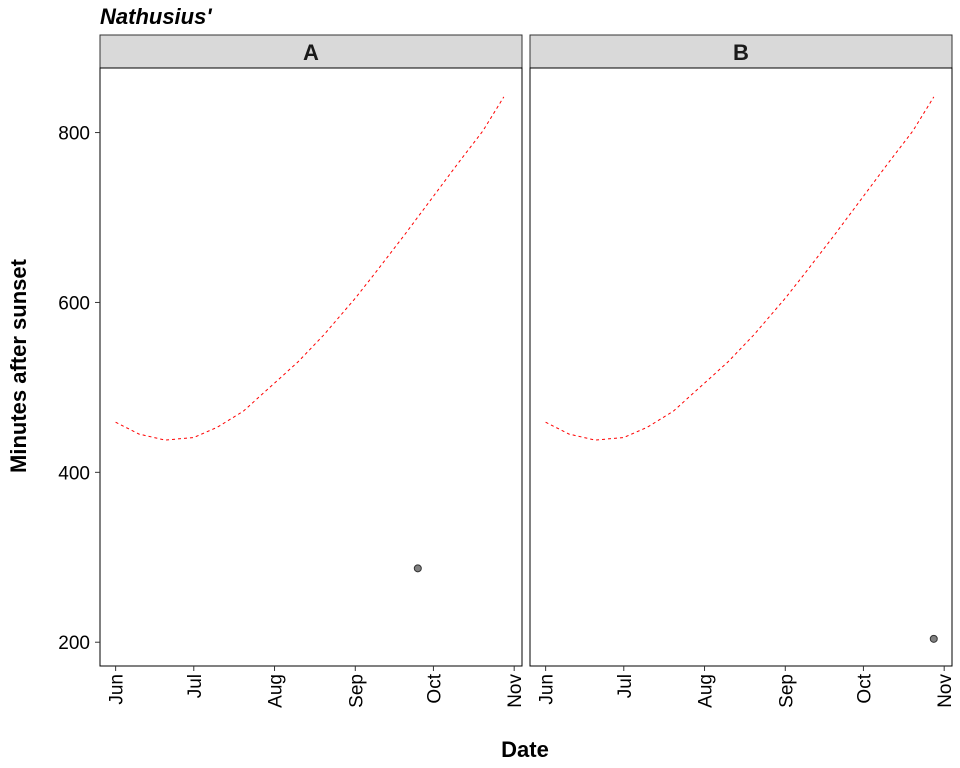 This screenshot has height=768, width=960. I want to click on chart-title: Nathusius', so click(156, 16).